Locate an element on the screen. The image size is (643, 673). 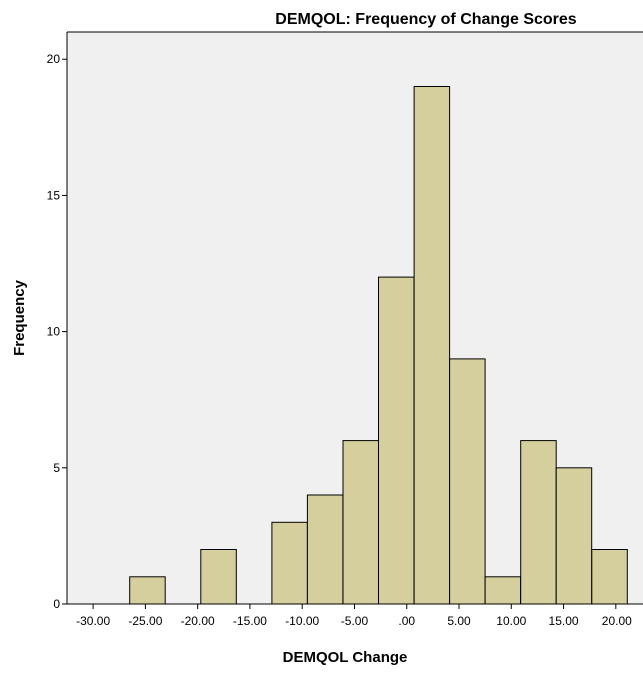
x-tick-label: 10.00 is located at coordinates (511, 621).